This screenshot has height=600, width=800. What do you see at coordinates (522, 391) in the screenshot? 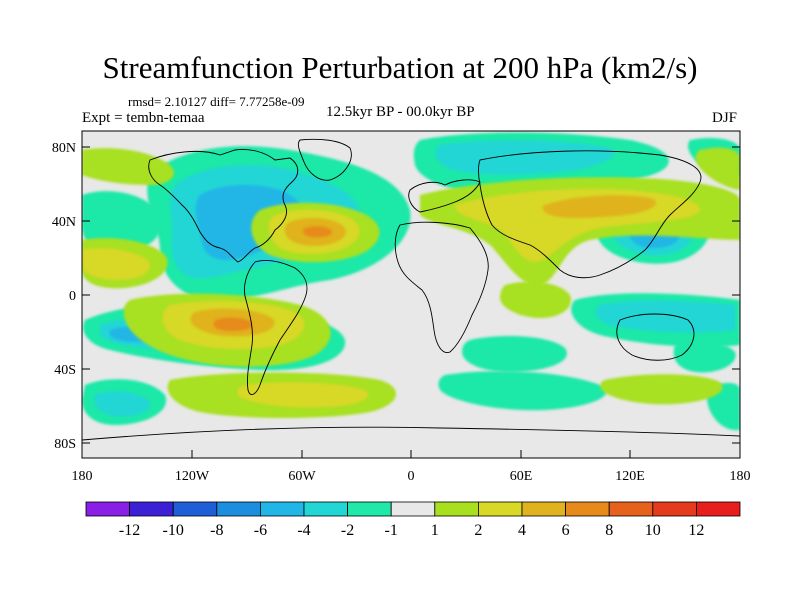
I see `negative-contour-southern-ocean-east` at bounding box center [522, 391].